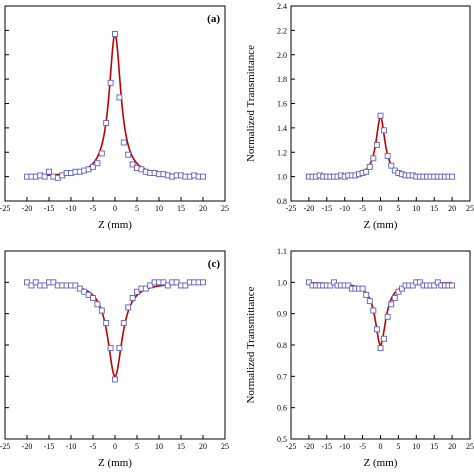 The width and height of the screenshot is (474, 474). What do you see at coordinates (282, 30) in the screenshot?
I see `y-tick-label: 2.2` at bounding box center [282, 30].